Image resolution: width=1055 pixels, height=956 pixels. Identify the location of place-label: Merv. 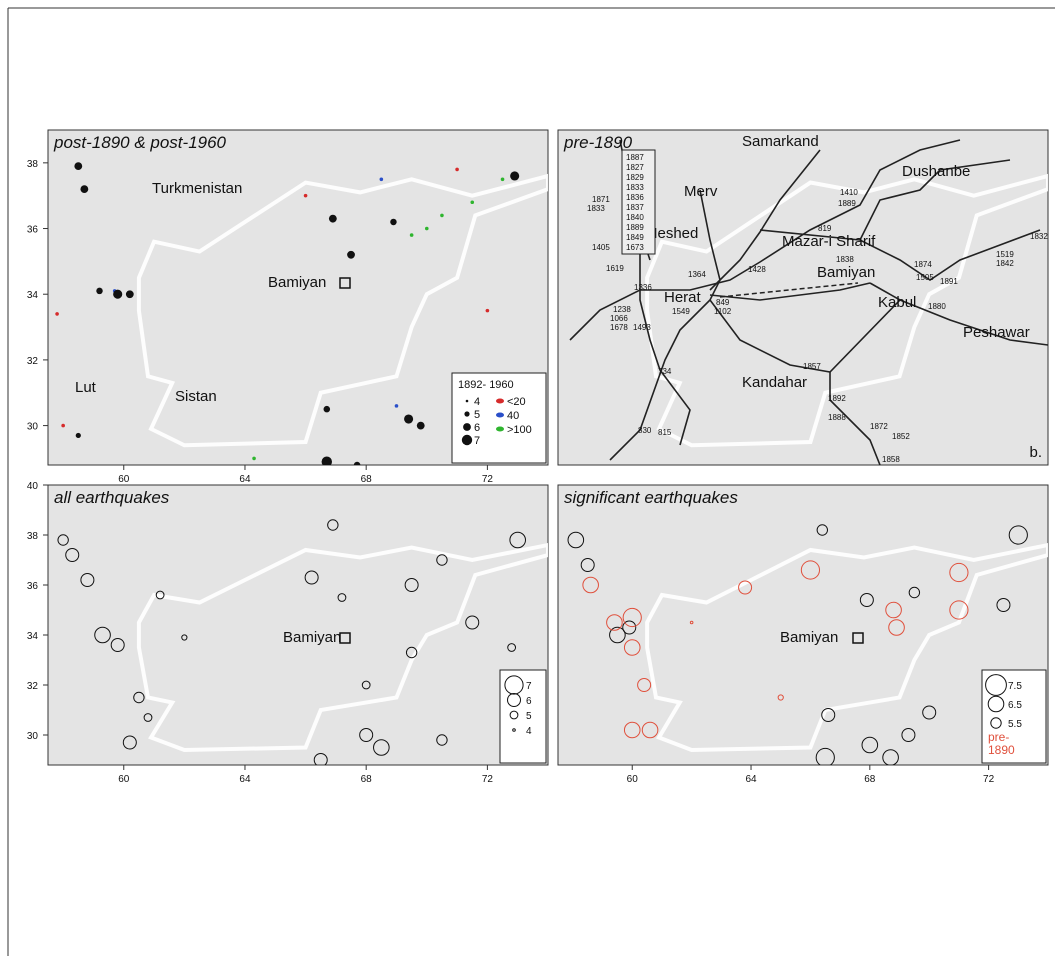
(701, 191).